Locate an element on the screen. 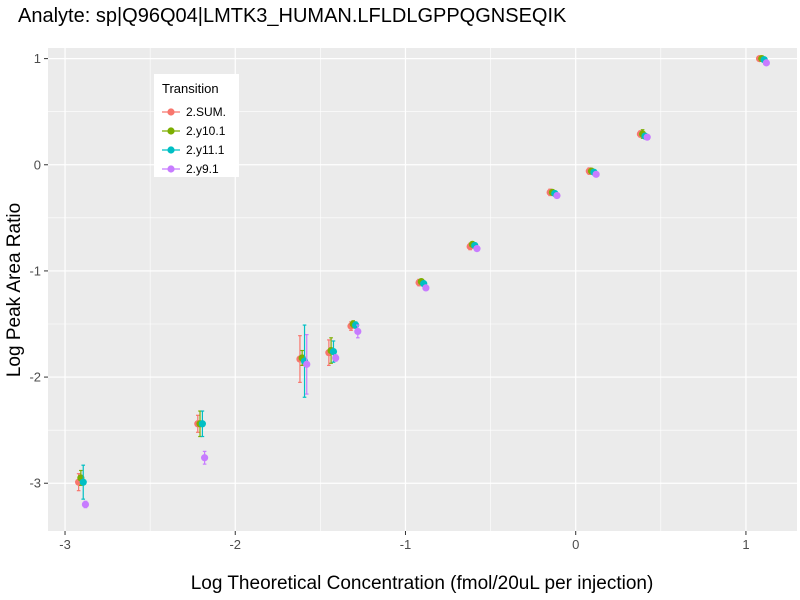 This screenshot has height=600, width=800. y-tick-label: -2 is located at coordinates (35, 377).